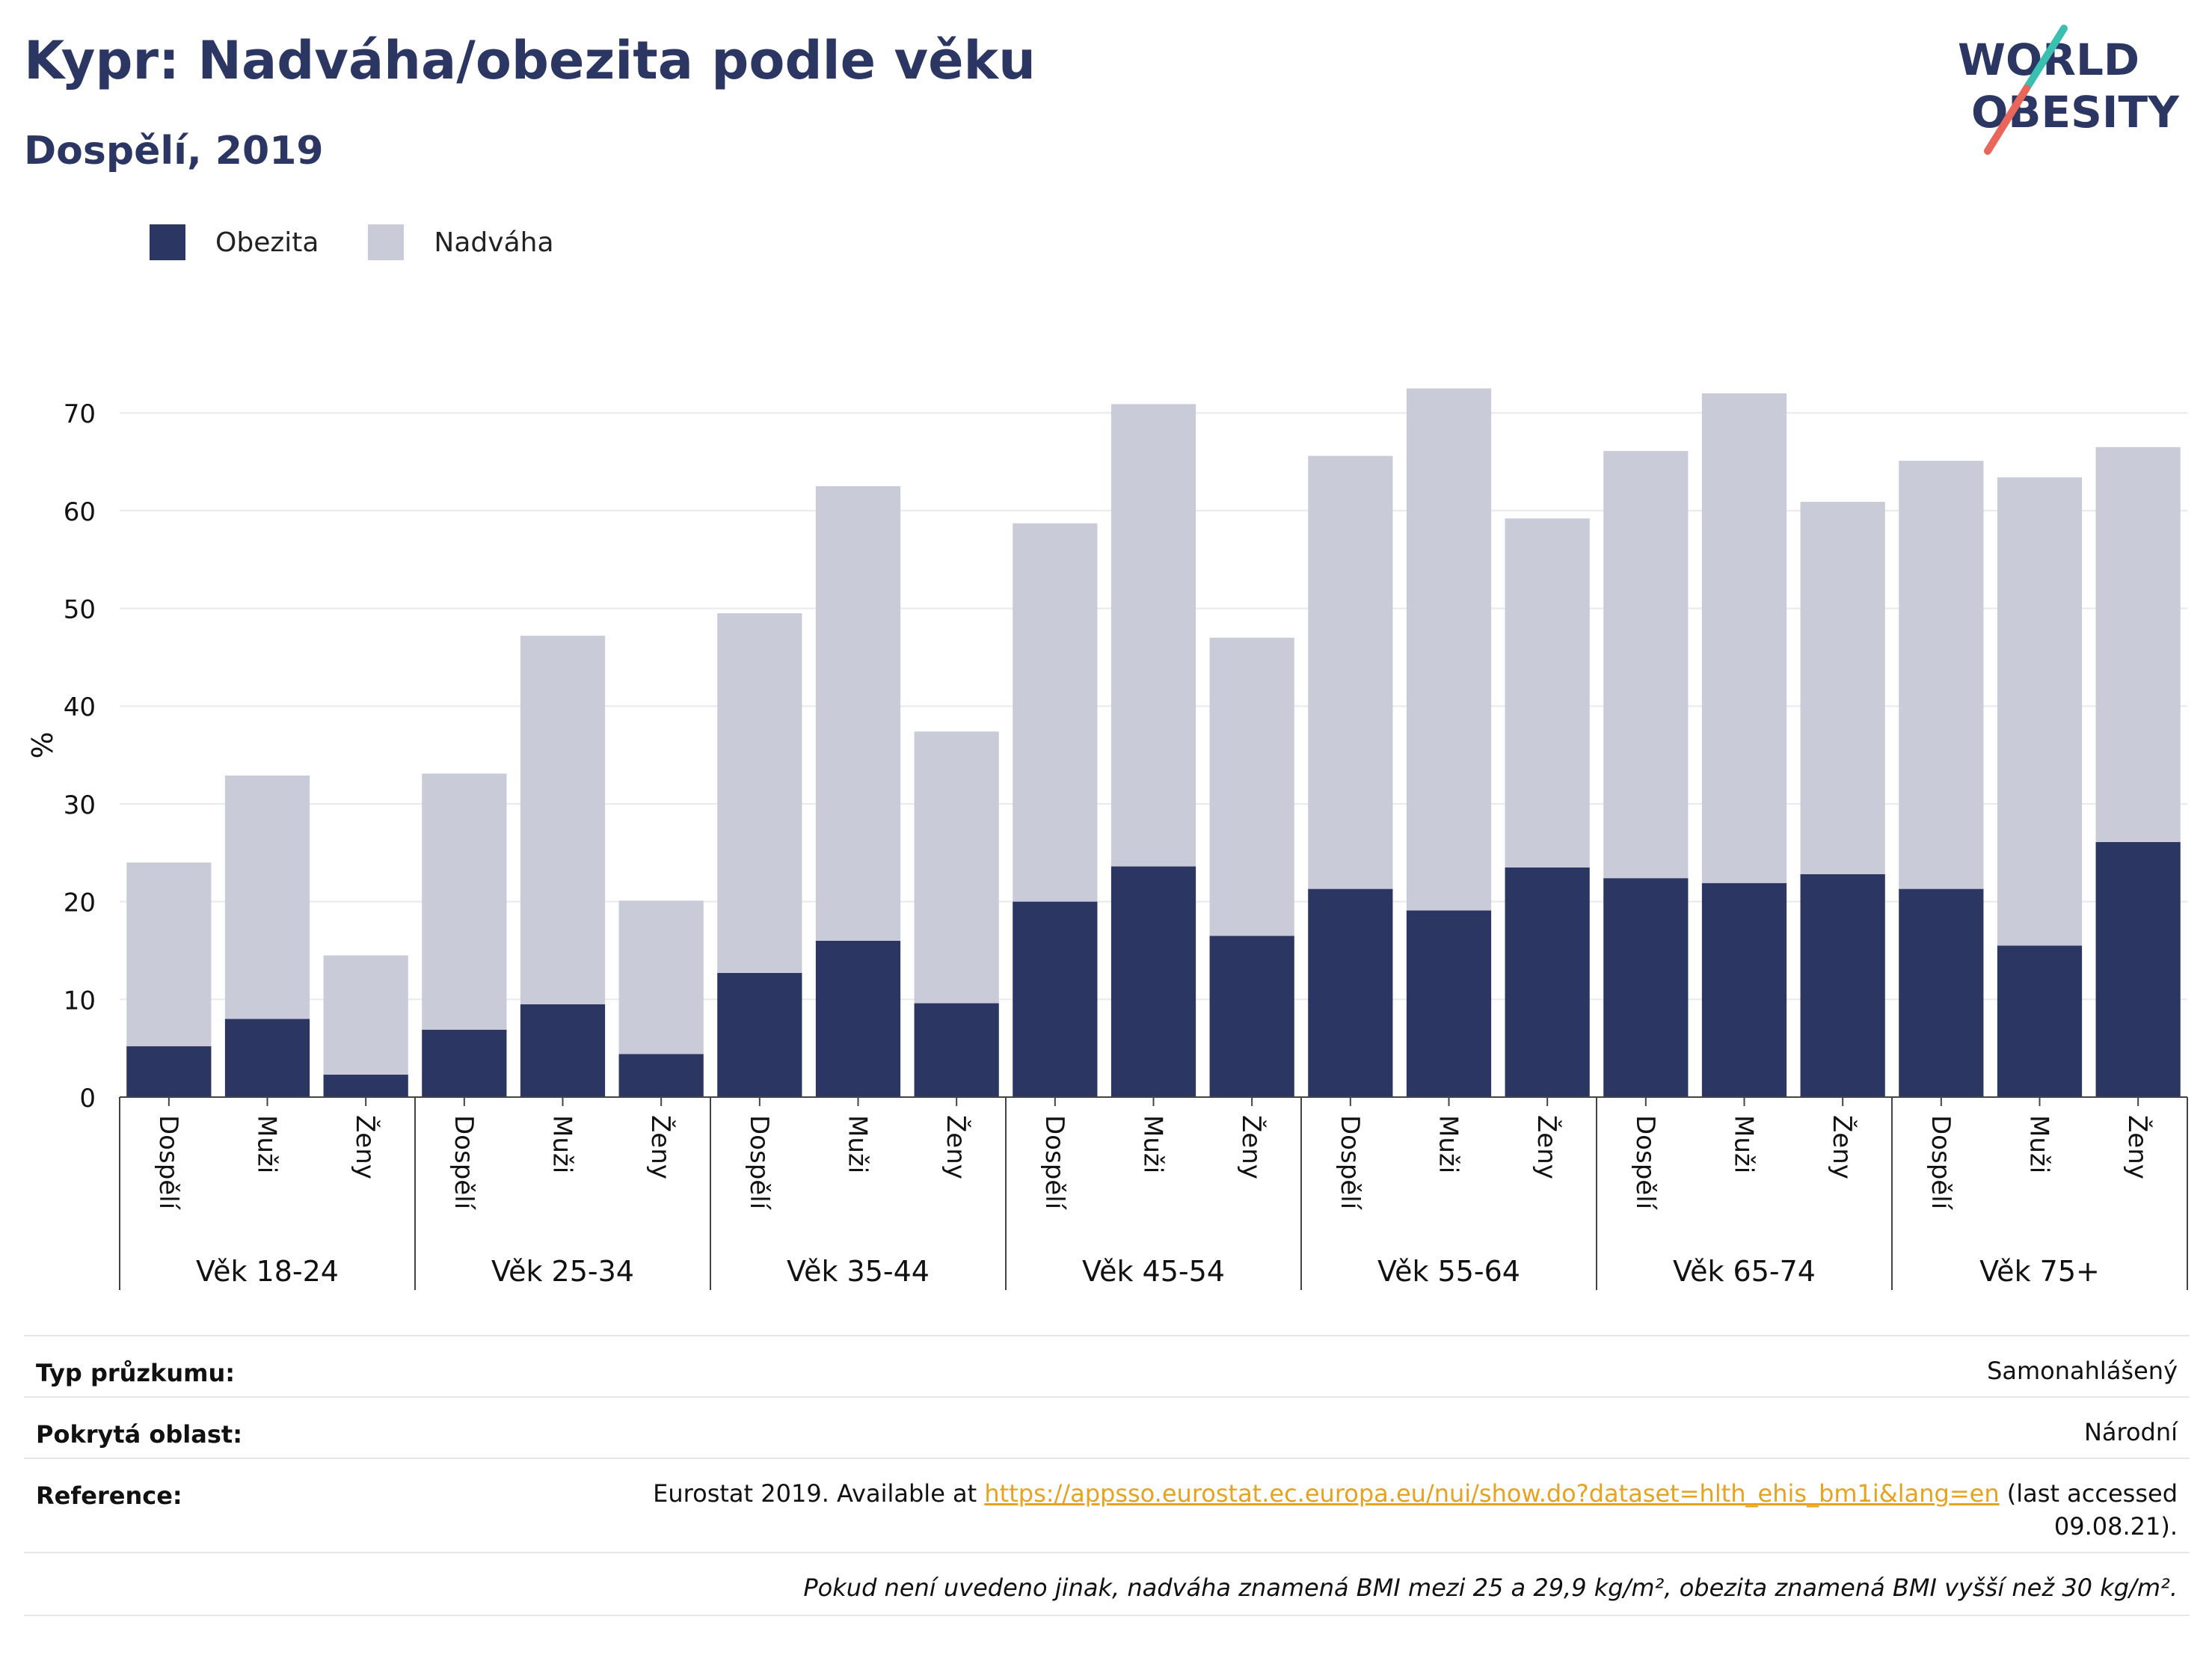  I want to click on legend-label-nadvaha: Nadváha, so click(494, 242).